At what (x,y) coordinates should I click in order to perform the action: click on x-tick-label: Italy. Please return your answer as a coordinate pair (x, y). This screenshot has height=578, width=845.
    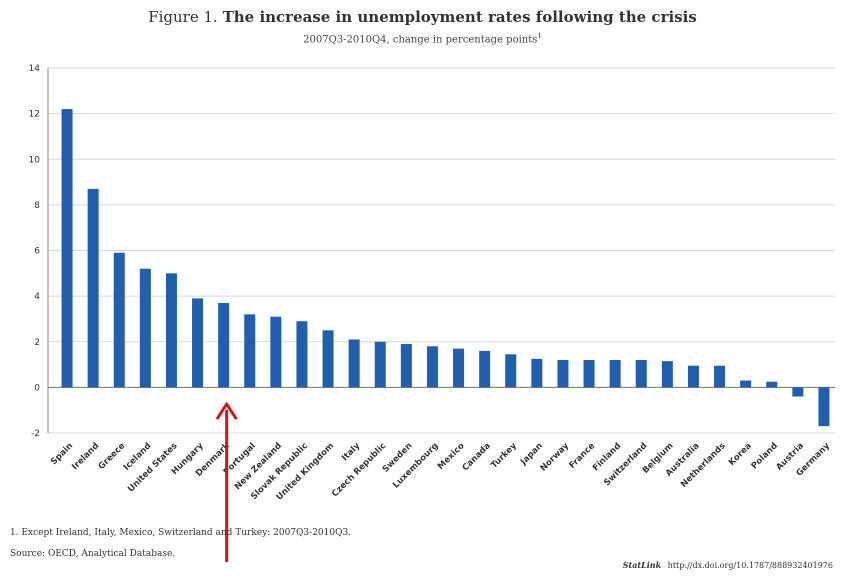
    Looking at the image, I should click on (351, 452).